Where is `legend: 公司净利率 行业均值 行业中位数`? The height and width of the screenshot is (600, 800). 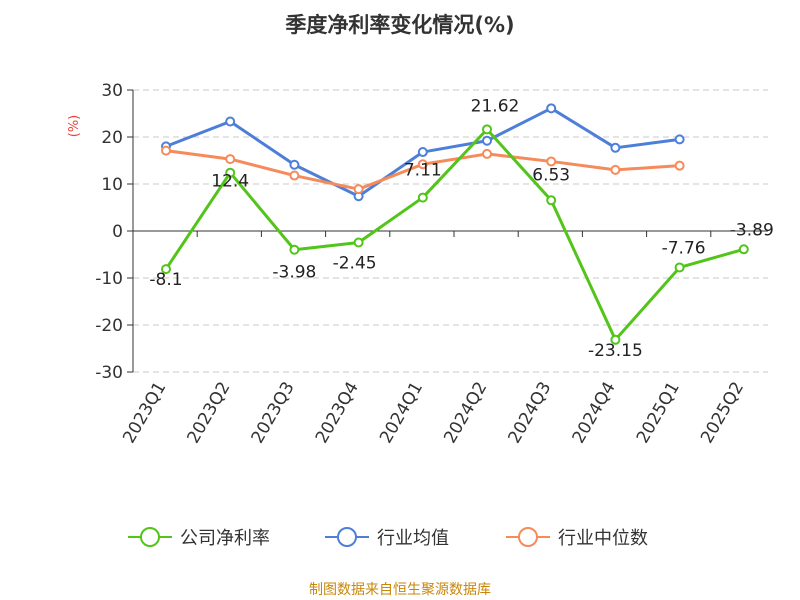
legend: 公司净利率 行业均值 行业中位数 is located at coordinates (388, 538).